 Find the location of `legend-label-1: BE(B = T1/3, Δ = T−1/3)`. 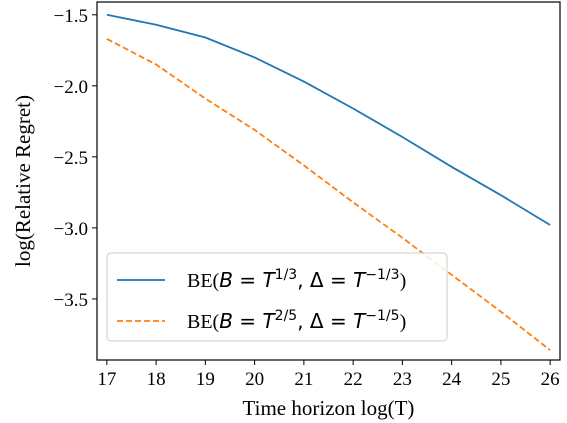

legend-label-1: BE(B = T1/3, Δ = T−1/3) is located at coordinates (296, 279).